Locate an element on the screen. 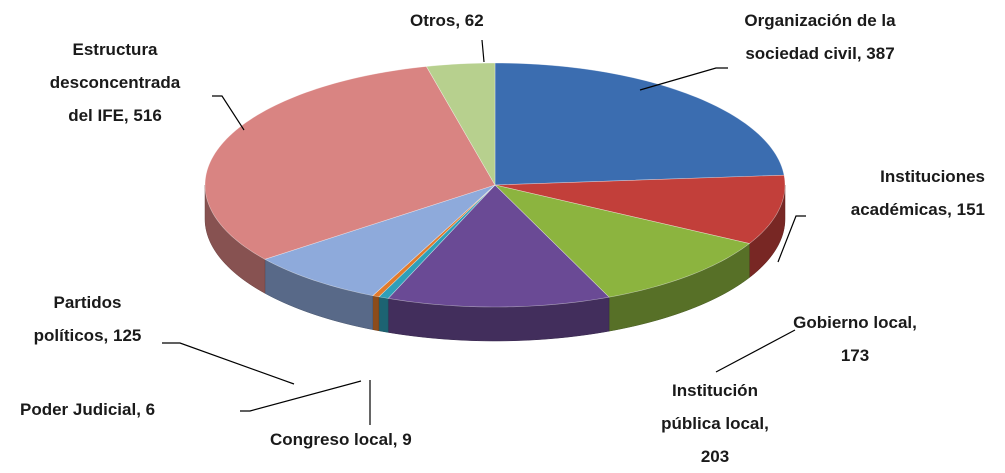 Image resolution: width=1005 pixels, height=473 pixels. data-label: Organización de la sociedad civil, 387 is located at coordinates (820, 37).